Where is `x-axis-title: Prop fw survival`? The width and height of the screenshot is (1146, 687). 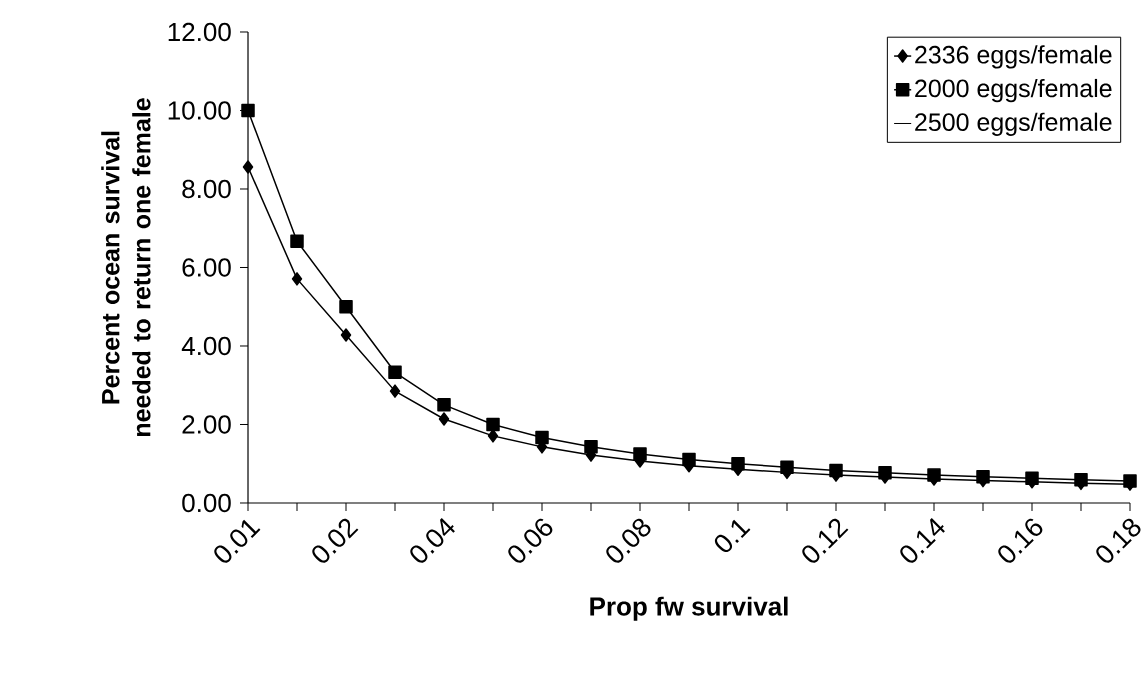
x-axis-title: Prop fw survival is located at coordinates (689, 608).